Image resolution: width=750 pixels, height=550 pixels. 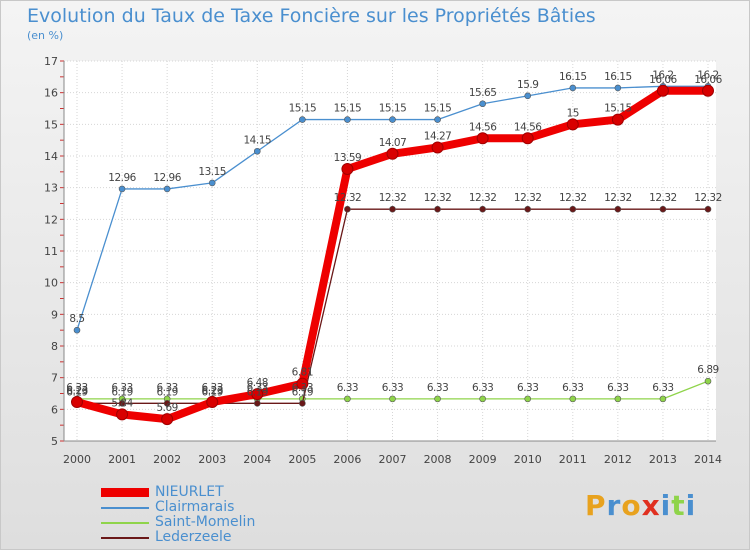 I want to click on data-label-clairmarais-2002: 12.96, so click(x=167, y=178).